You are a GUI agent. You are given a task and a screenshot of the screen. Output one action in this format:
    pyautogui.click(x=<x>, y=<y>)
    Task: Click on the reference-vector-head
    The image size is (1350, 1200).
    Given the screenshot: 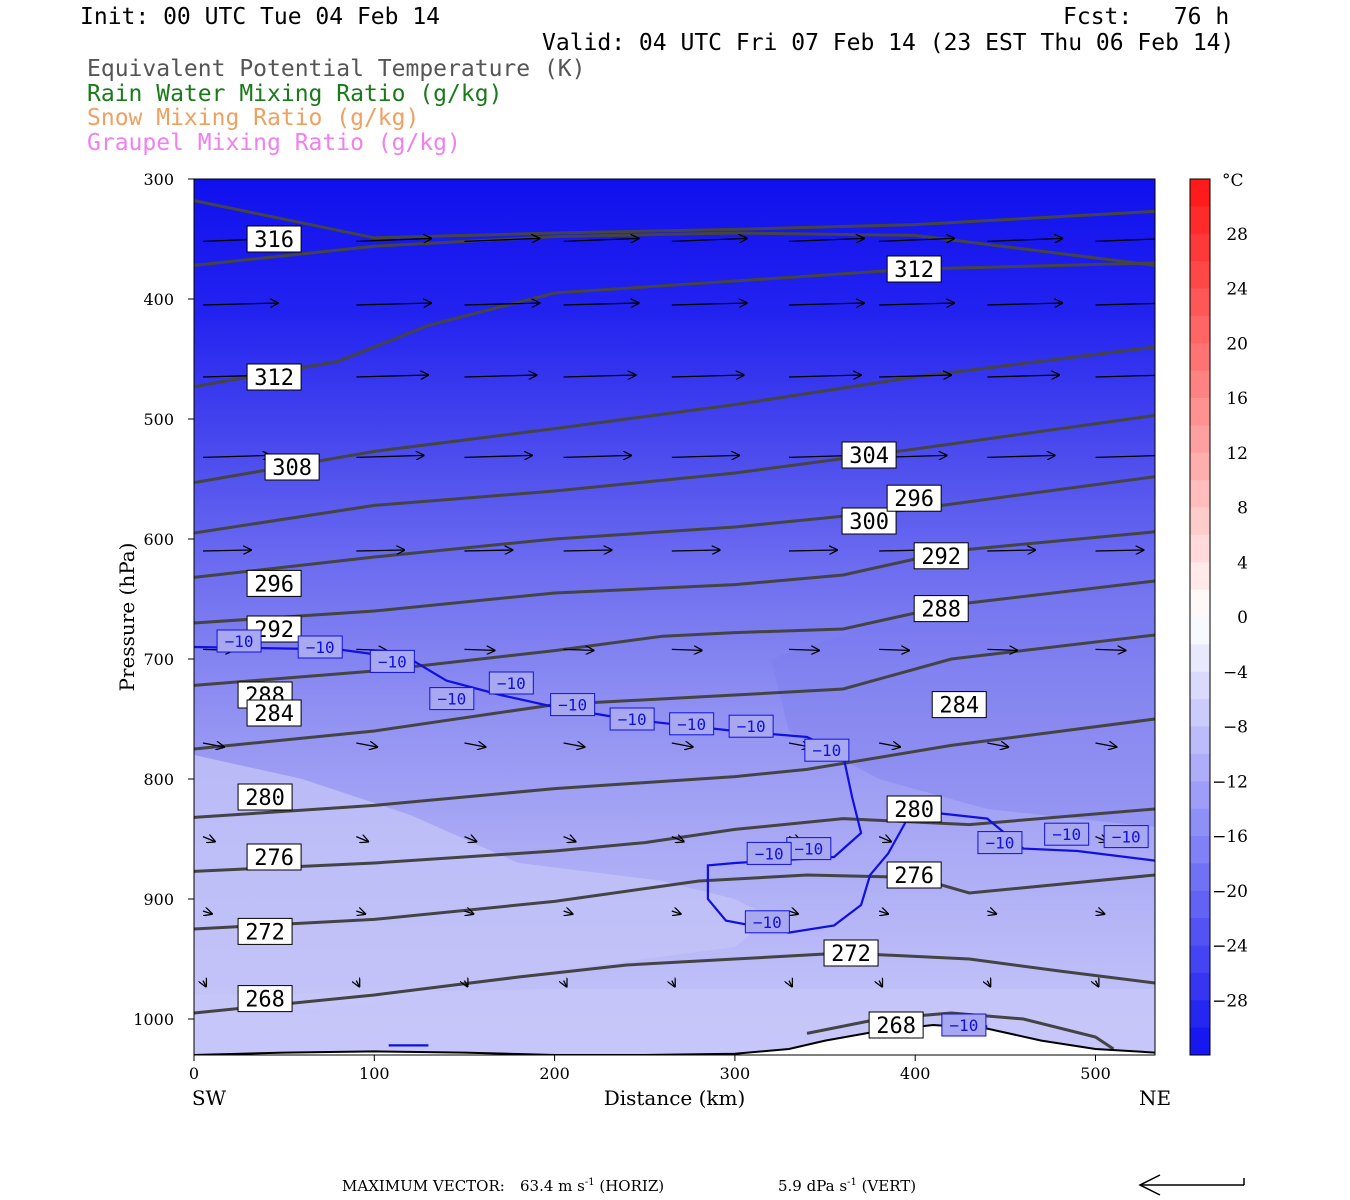 What is the action you would take?
    pyautogui.click(x=1149, y=1185)
    